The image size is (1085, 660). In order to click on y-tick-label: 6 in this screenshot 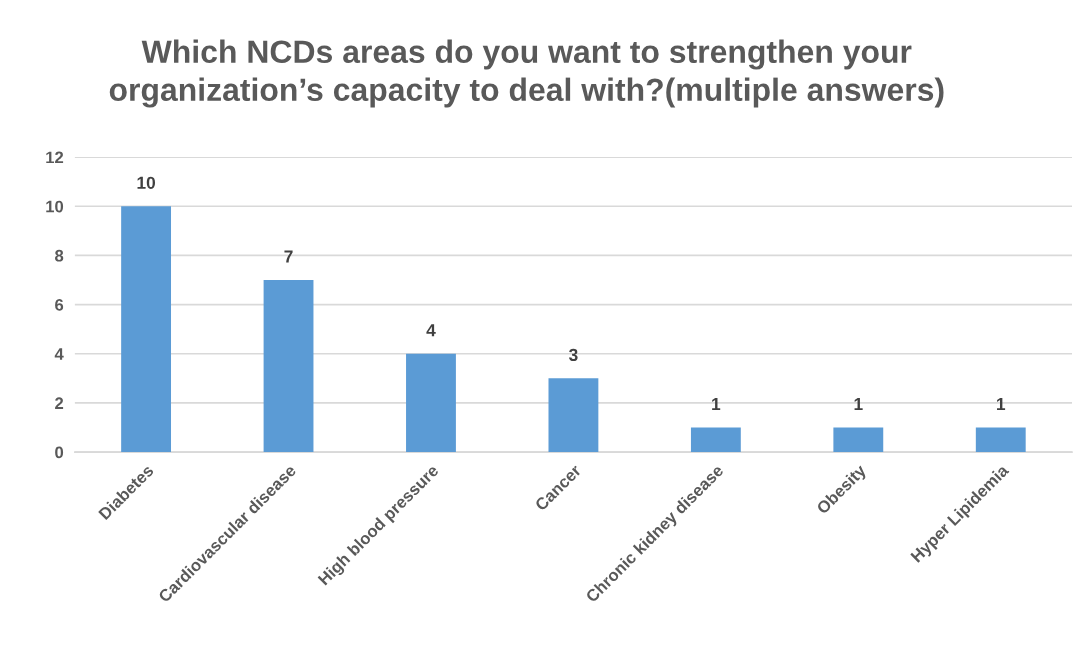, I will do `click(59, 304)`.